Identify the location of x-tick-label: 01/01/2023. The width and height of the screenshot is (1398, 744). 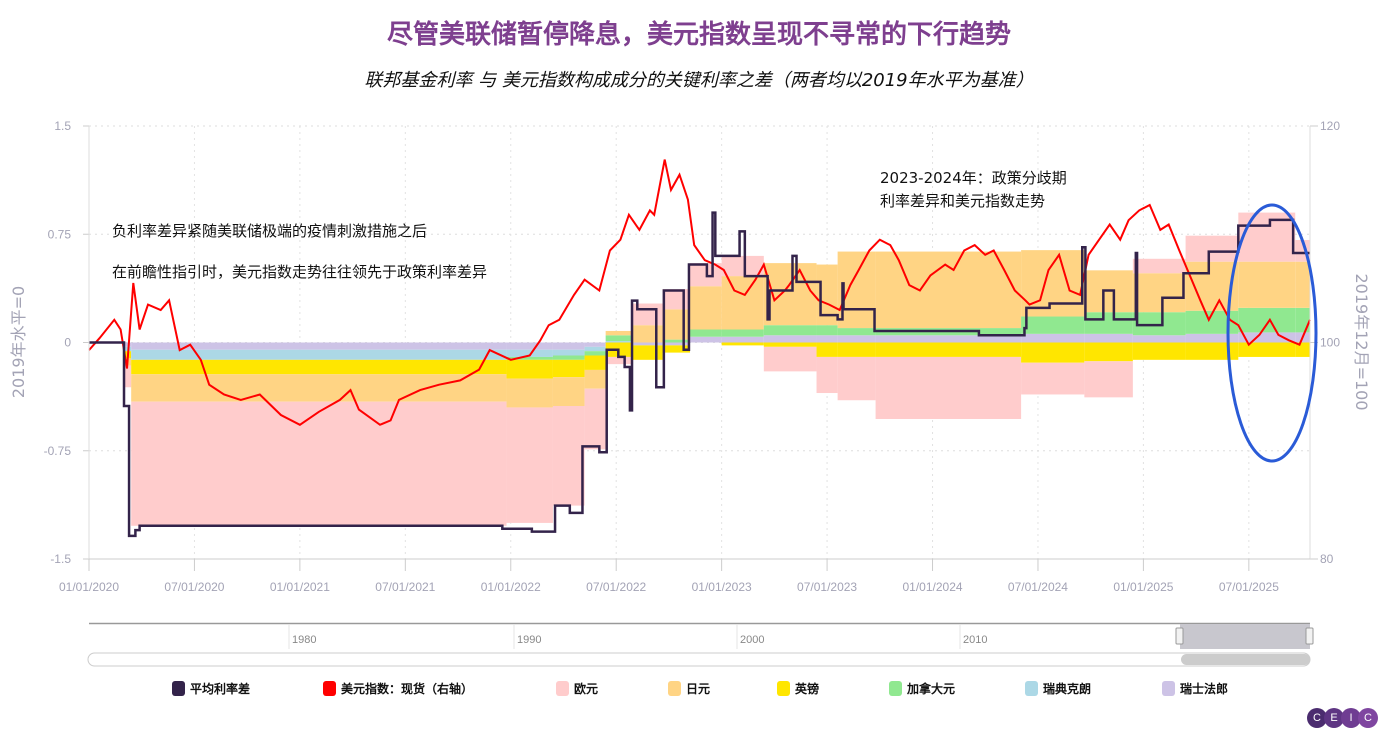
(722, 587).